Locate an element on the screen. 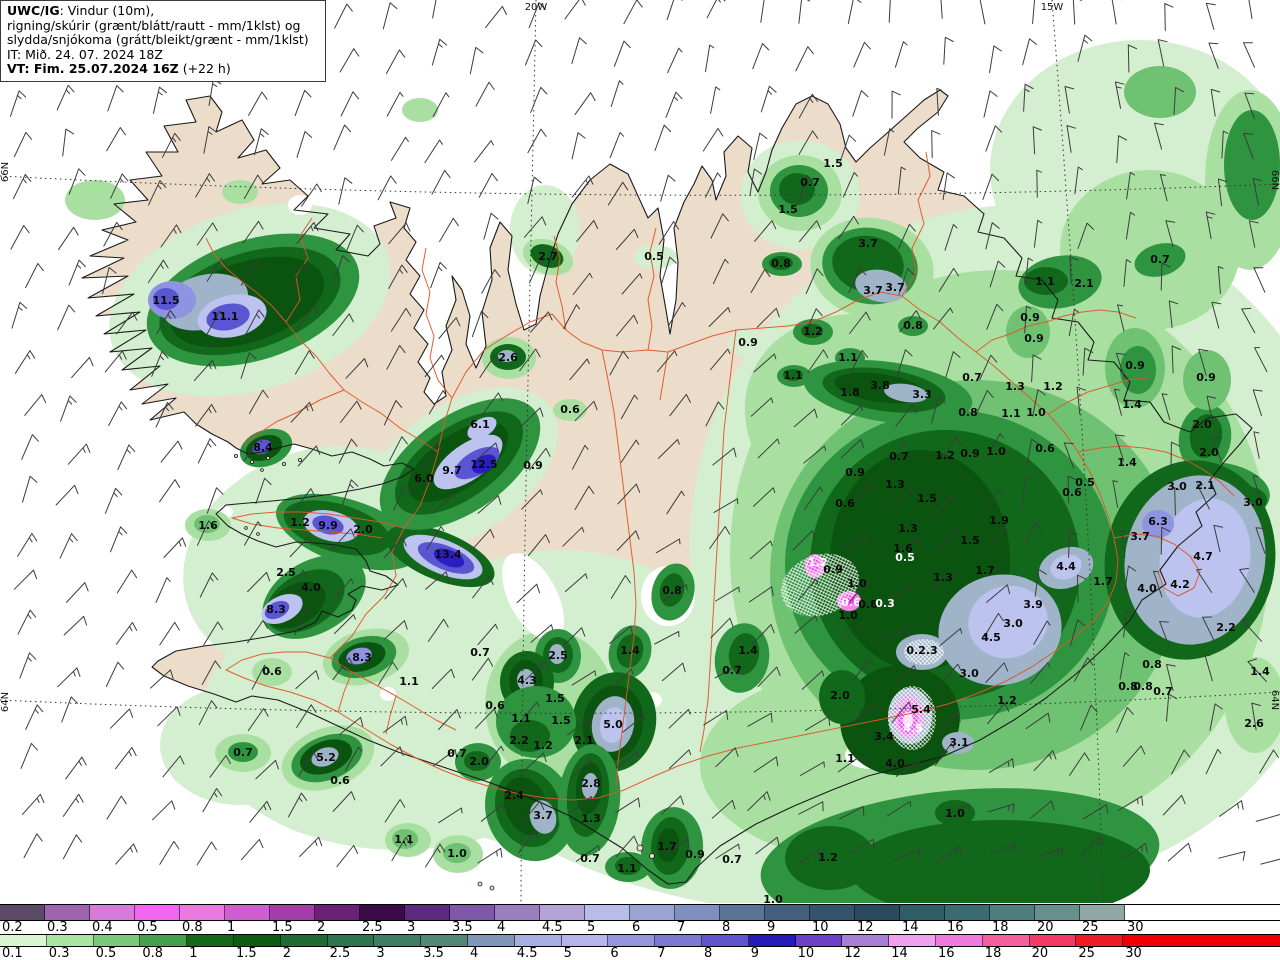 This screenshot has height=960, width=1280. colorbar-tick-label: 3 is located at coordinates (411, 927).